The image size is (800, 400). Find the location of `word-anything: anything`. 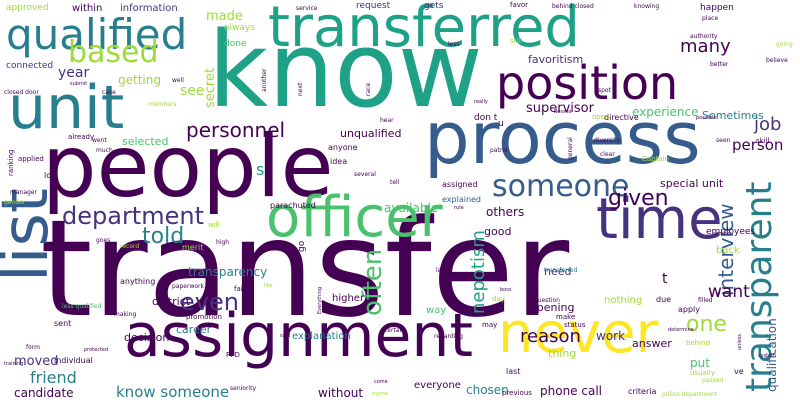

word-anything: anything is located at coordinates (138, 281).